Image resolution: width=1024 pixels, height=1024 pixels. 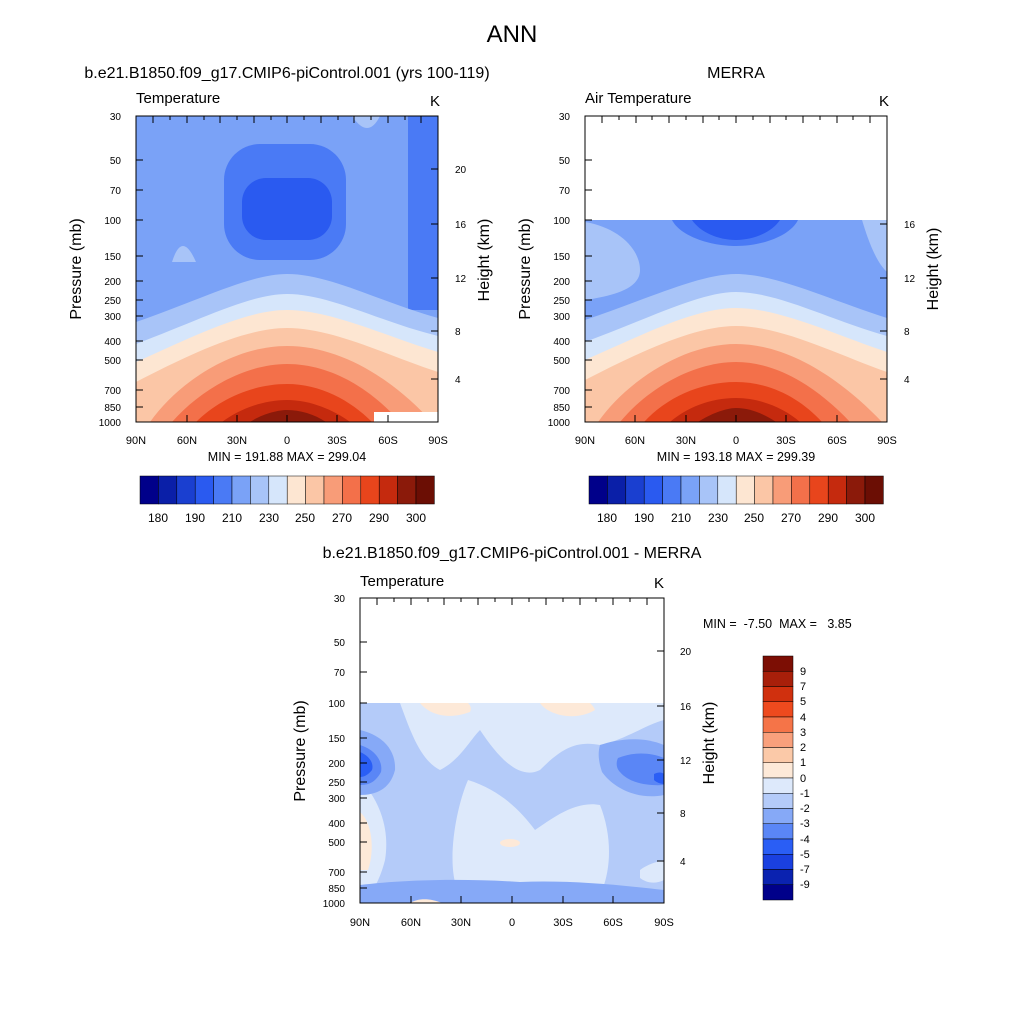 What do you see at coordinates (287, 269) in the screenshot?
I see `temperature-field` at bounding box center [287, 269].